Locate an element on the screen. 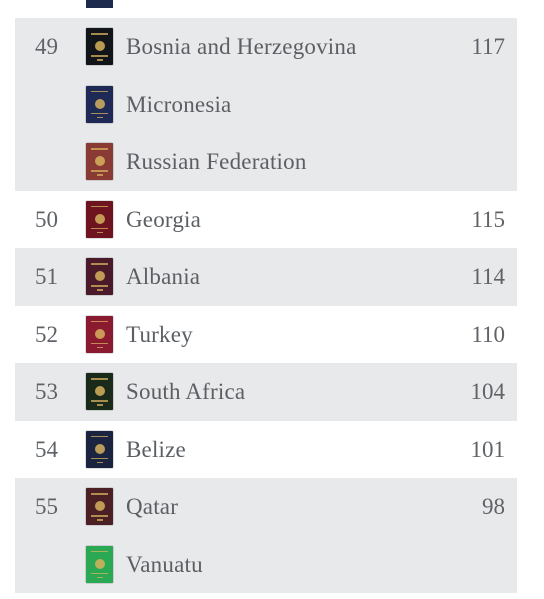 The width and height of the screenshot is (544, 599). rank-group: 51 Albania 114 is located at coordinates (266, 277).